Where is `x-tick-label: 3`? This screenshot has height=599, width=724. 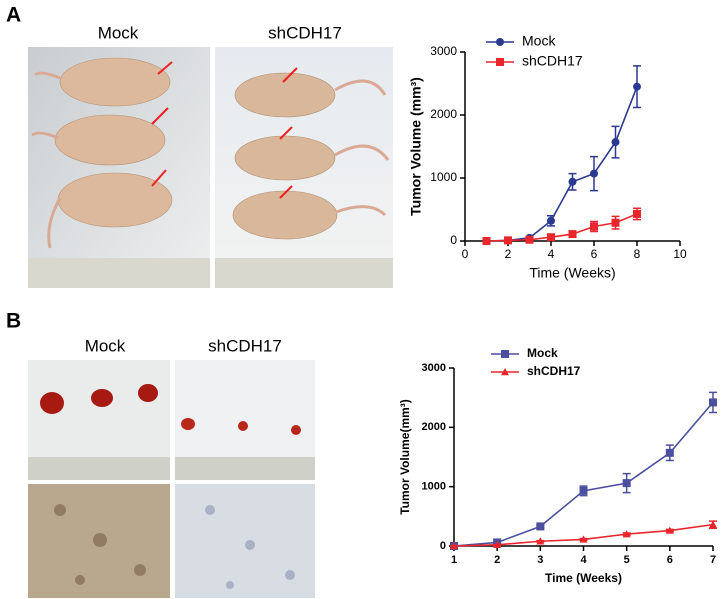
x-tick-label: 3 is located at coordinates (540, 560).